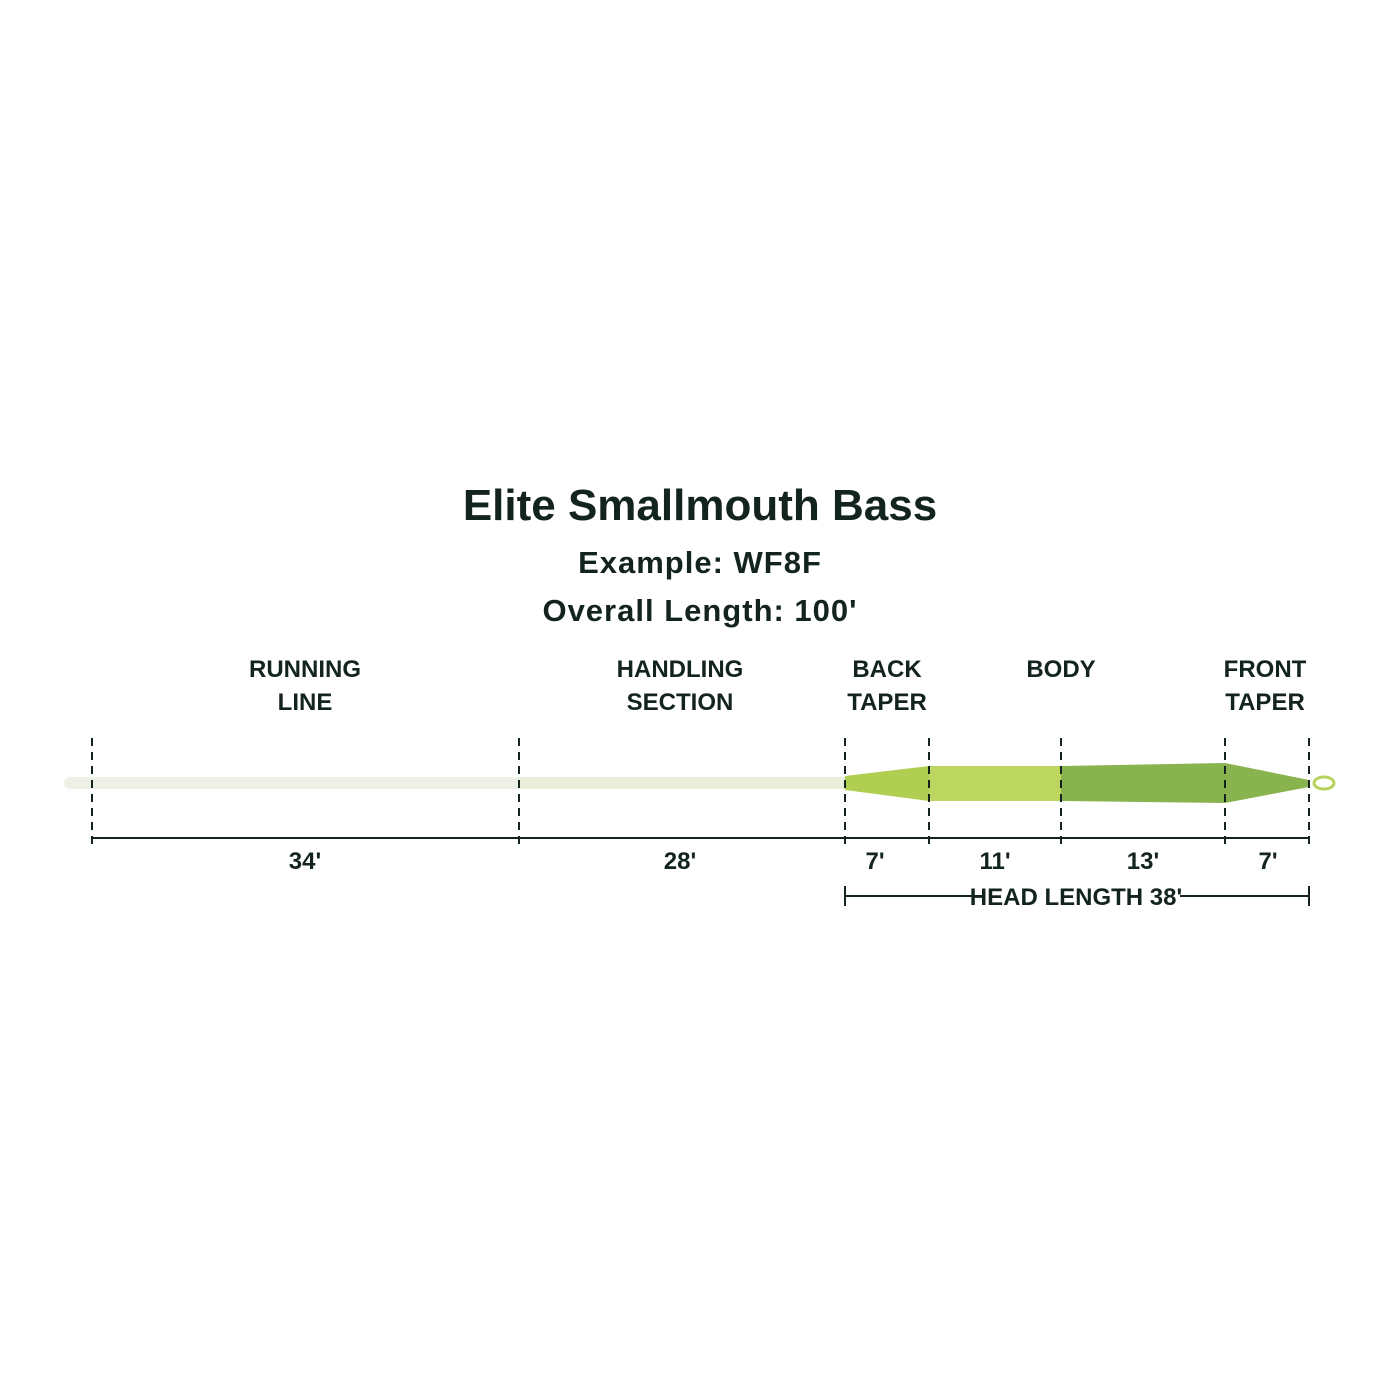  I want to click on section-label: BACK, so click(887, 669).